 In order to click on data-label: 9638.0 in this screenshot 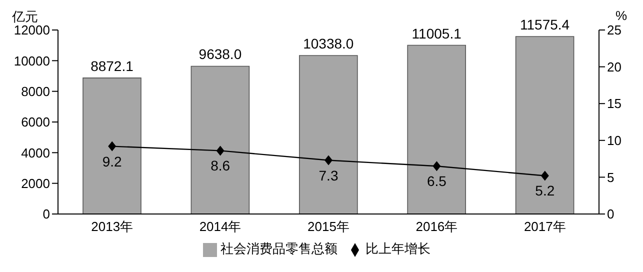, I will do `click(220, 54)`.